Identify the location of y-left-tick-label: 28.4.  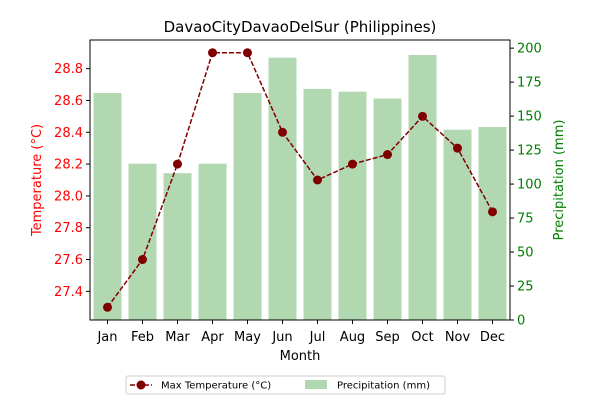
(68, 133).